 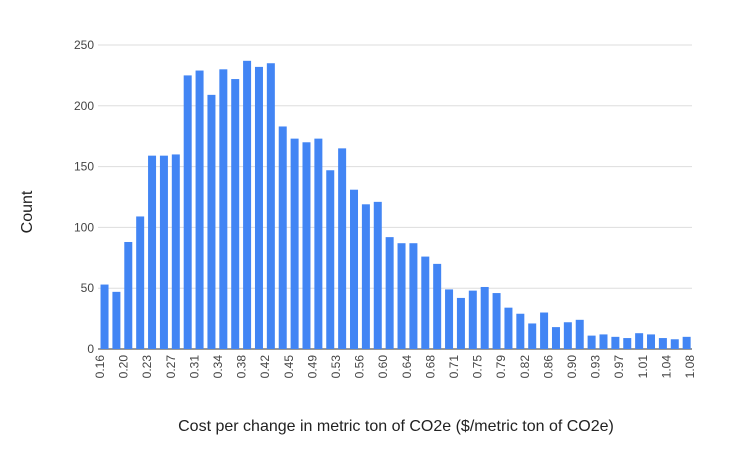 I want to click on x-tick-label: 0.60, so click(x=383, y=367).